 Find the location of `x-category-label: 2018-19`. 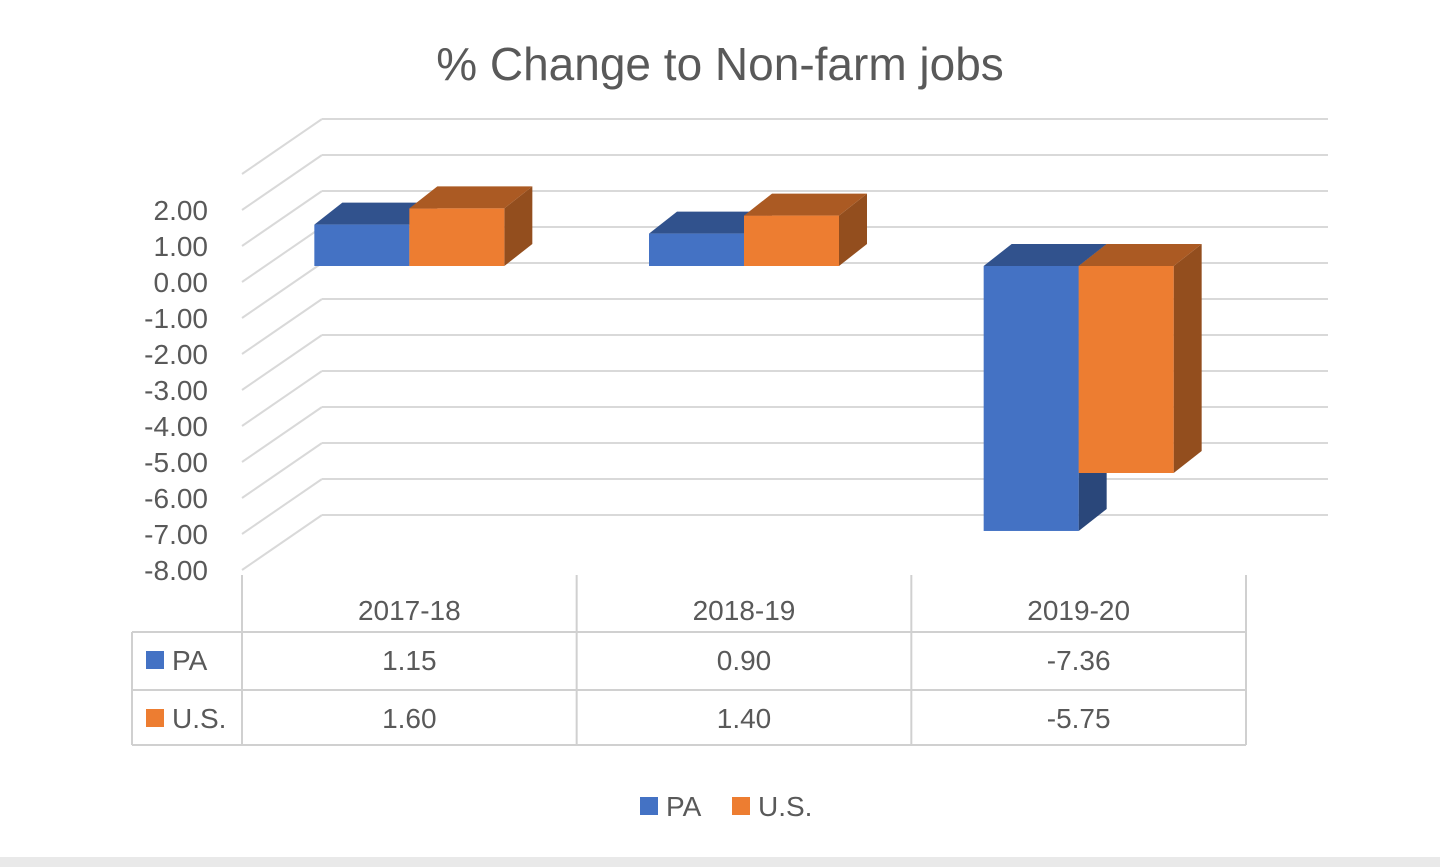

x-category-label: 2018-19 is located at coordinates (744, 610).